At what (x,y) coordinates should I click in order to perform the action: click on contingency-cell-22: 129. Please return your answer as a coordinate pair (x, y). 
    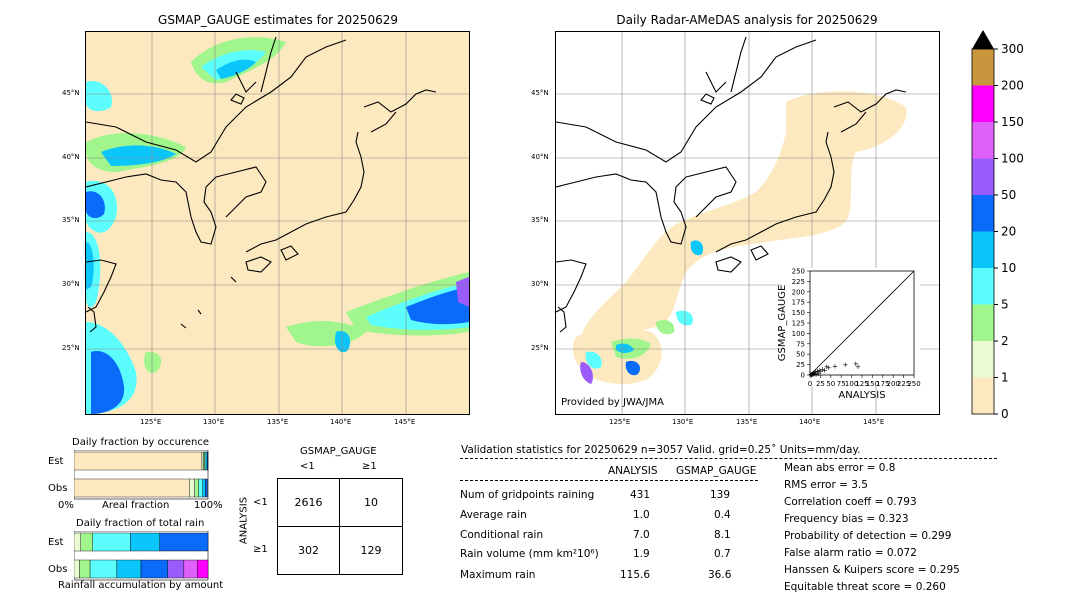
    Looking at the image, I should click on (371, 550).